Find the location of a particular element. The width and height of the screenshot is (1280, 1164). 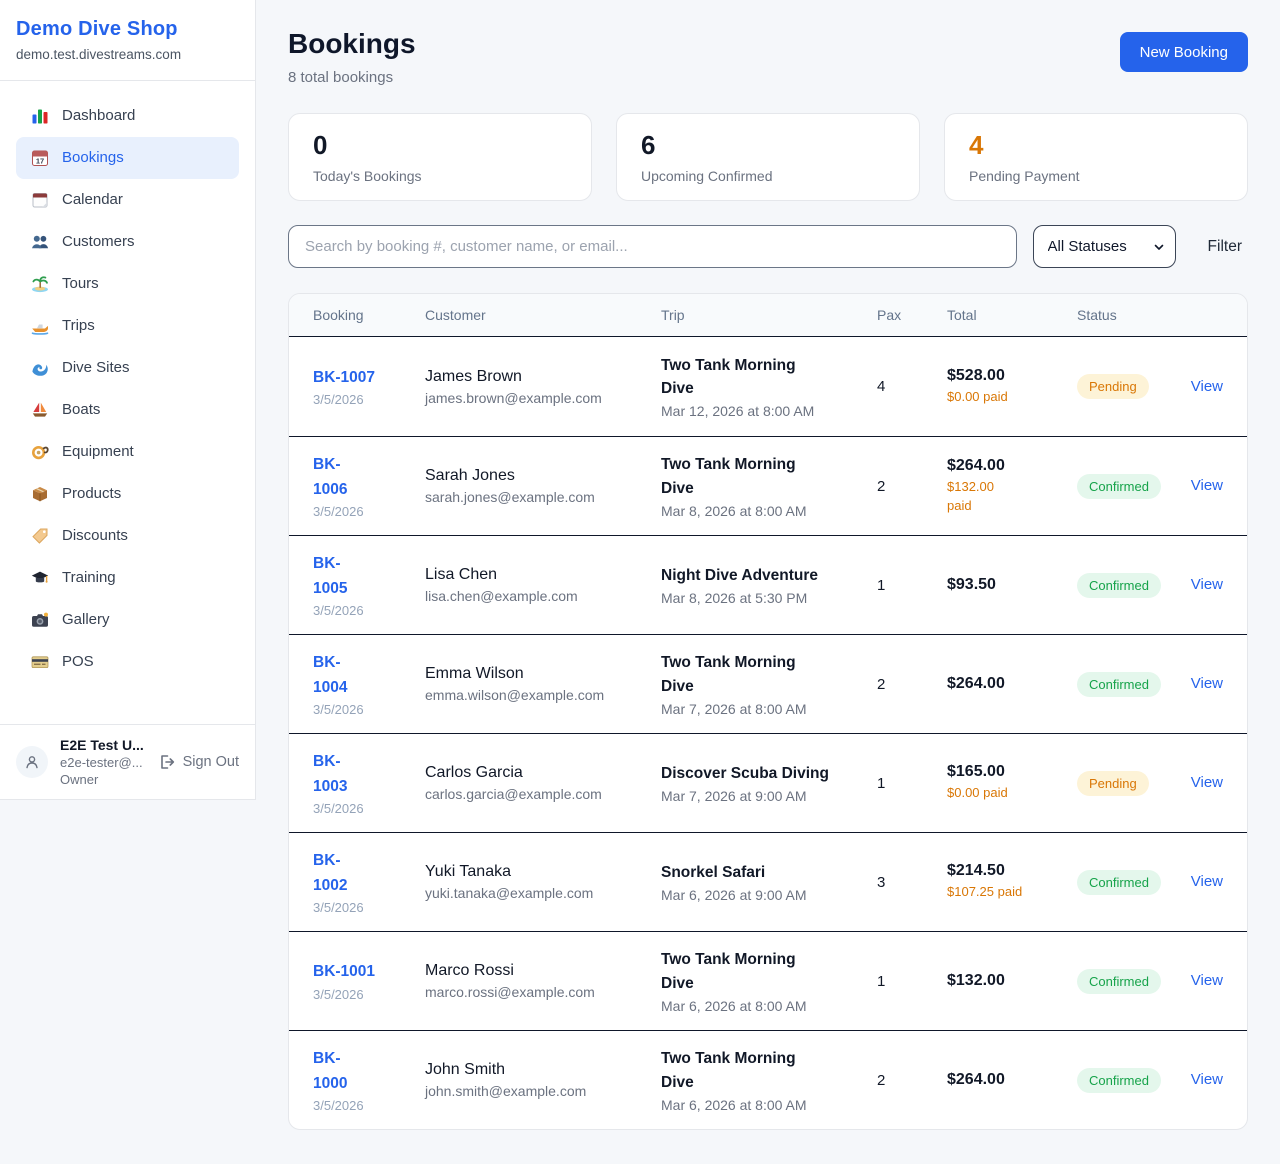

customer-email: john.smith@example.com is located at coordinates (506, 1091).